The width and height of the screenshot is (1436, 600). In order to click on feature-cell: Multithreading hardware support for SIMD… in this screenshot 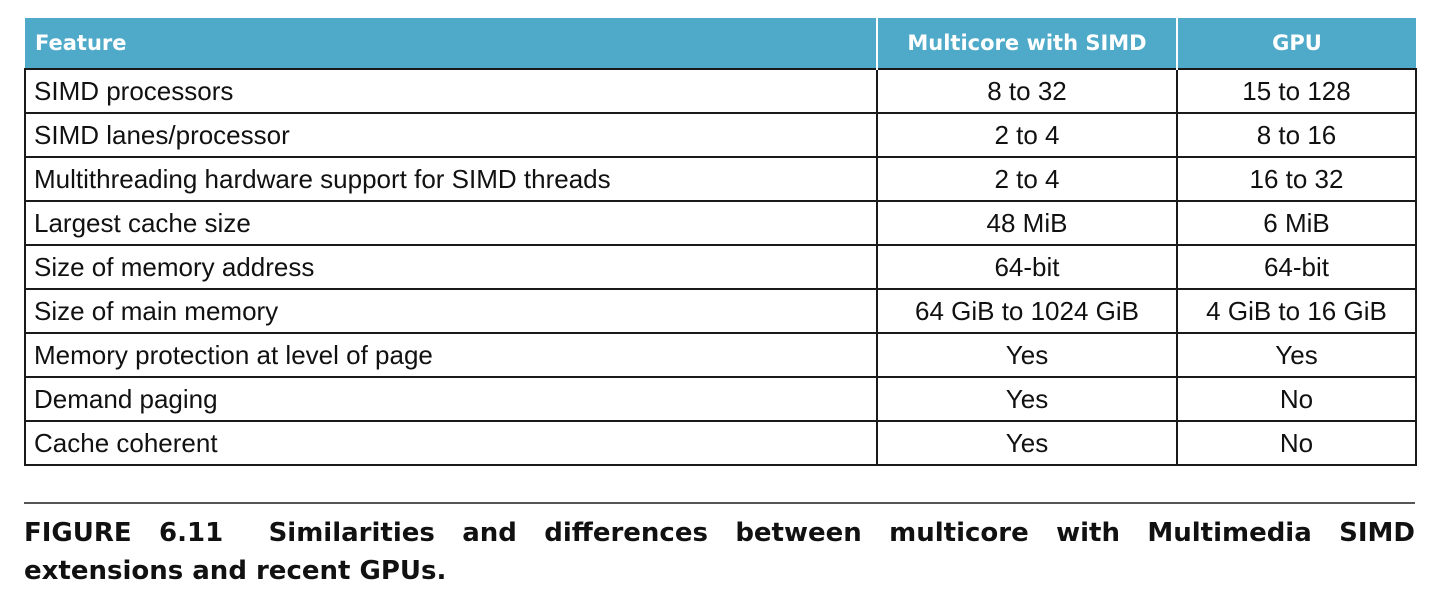, I will do `click(451, 179)`.